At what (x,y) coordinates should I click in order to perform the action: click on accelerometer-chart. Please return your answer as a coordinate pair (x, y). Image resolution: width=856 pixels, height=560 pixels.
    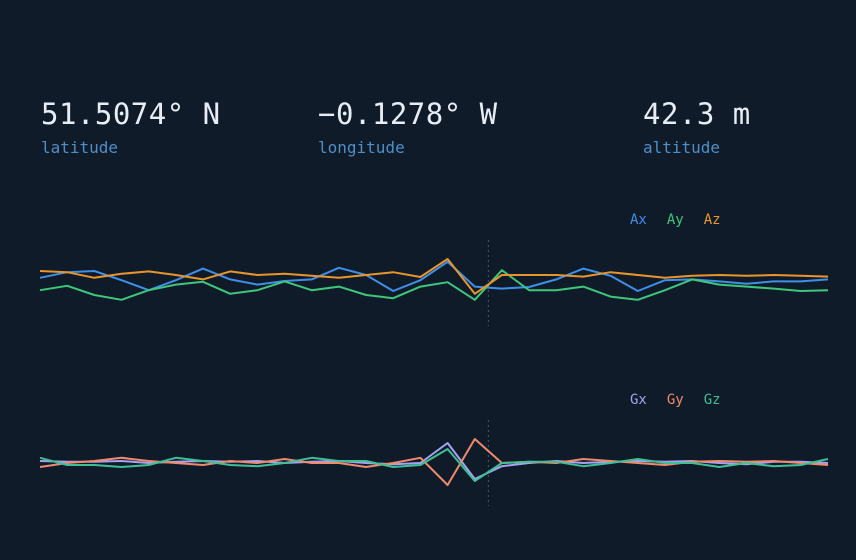
    Looking at the image, I should click on (434, 283).